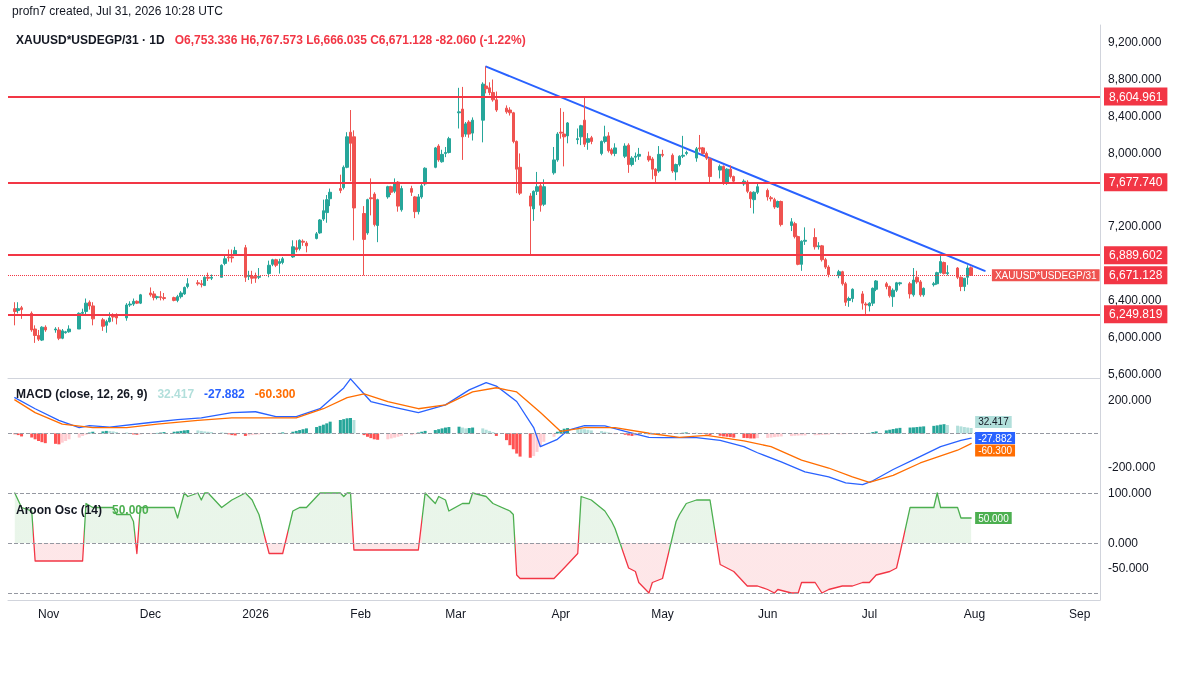 Image resolution: width=1200 pixels, height=675 pixels. What do you see at coordinates (561, 614) in the screenshot?
I see `x-tick-label: Apr` at bounding box center [561, 614].